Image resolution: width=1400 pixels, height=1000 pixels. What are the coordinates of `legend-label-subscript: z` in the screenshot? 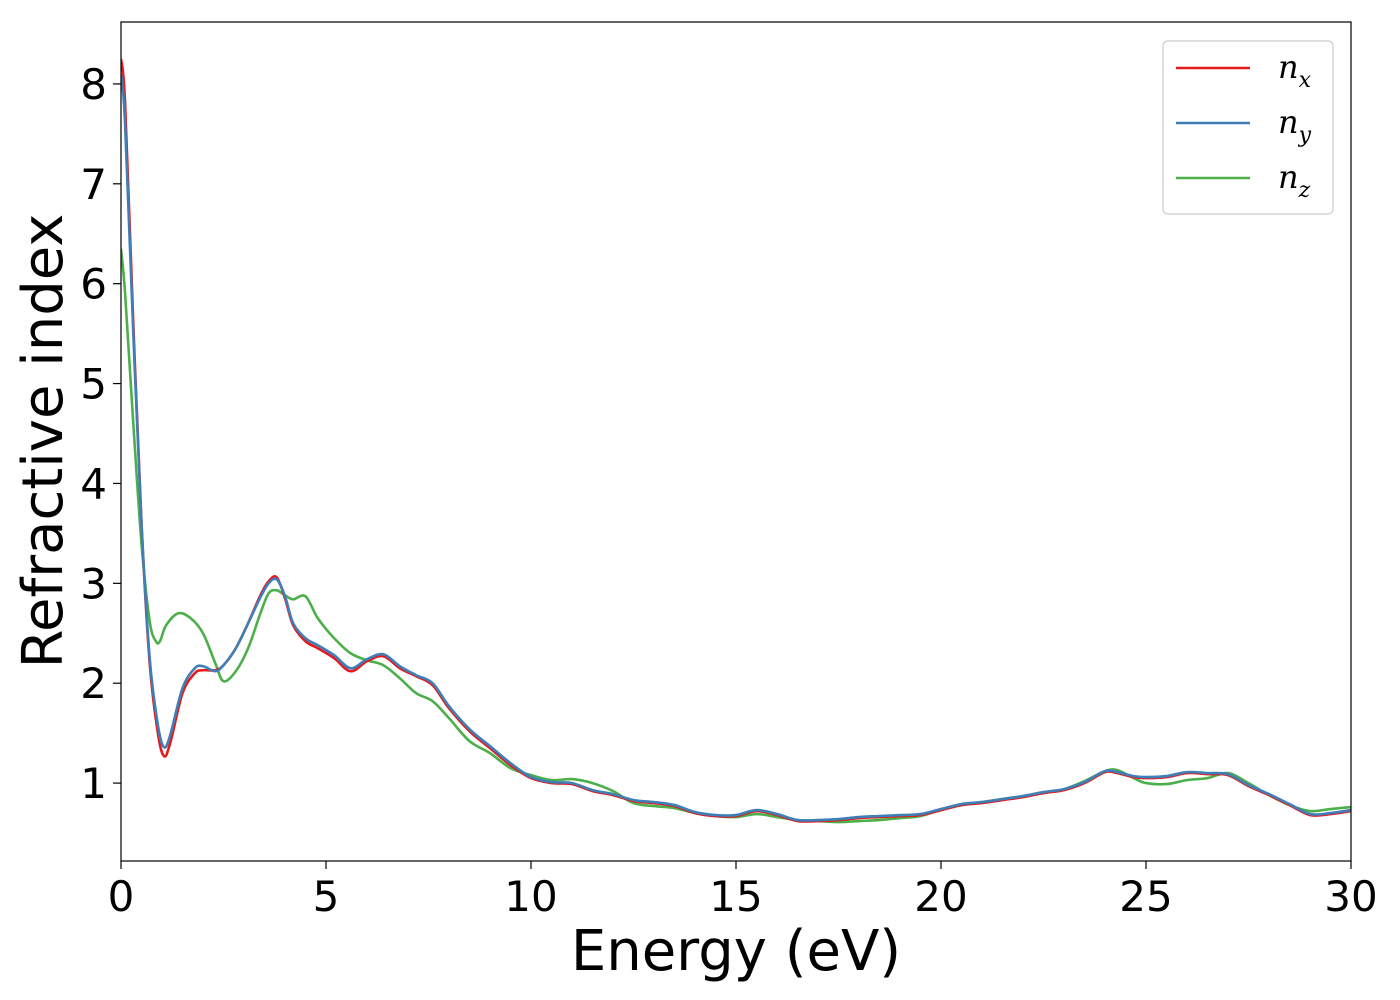 It's located at (1304, 190).